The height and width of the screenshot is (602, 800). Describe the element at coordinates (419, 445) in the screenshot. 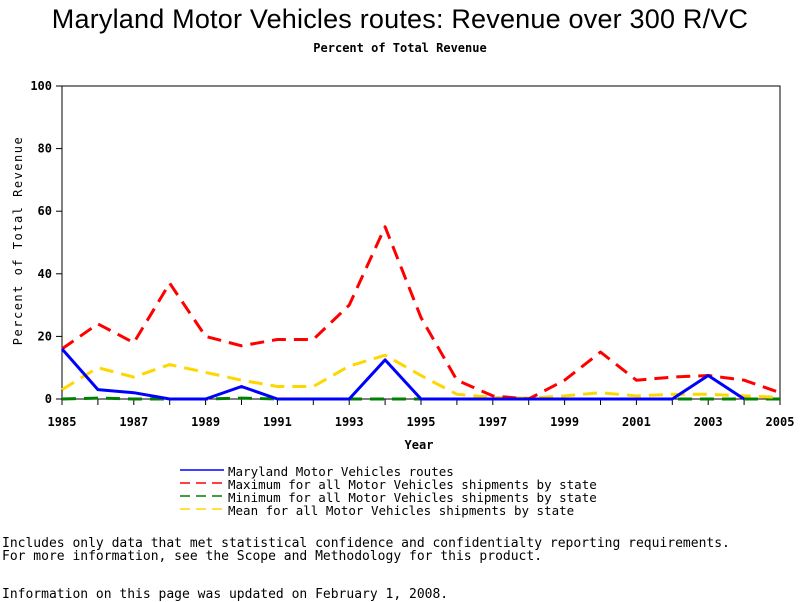

I see `x-axis-label: Year` at that location.